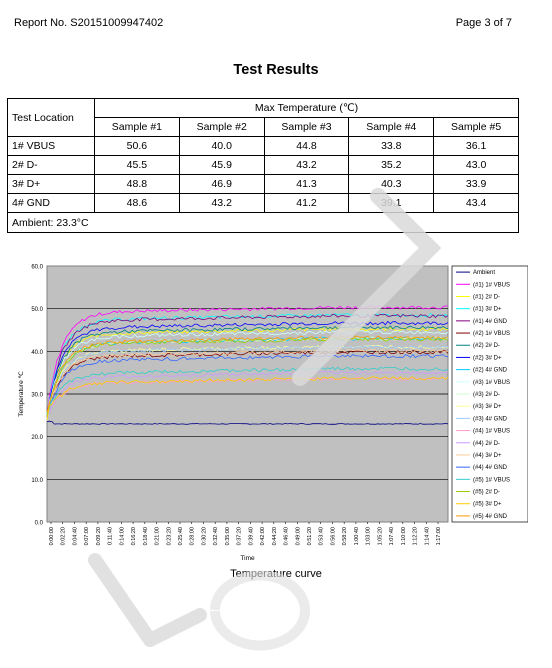 This screenshot has width=552, height=668. What do you see at coordinates (310, 536) in the screenshot?
I see `x-tick-label: 0:51:20` at bounding box center [310, 536].